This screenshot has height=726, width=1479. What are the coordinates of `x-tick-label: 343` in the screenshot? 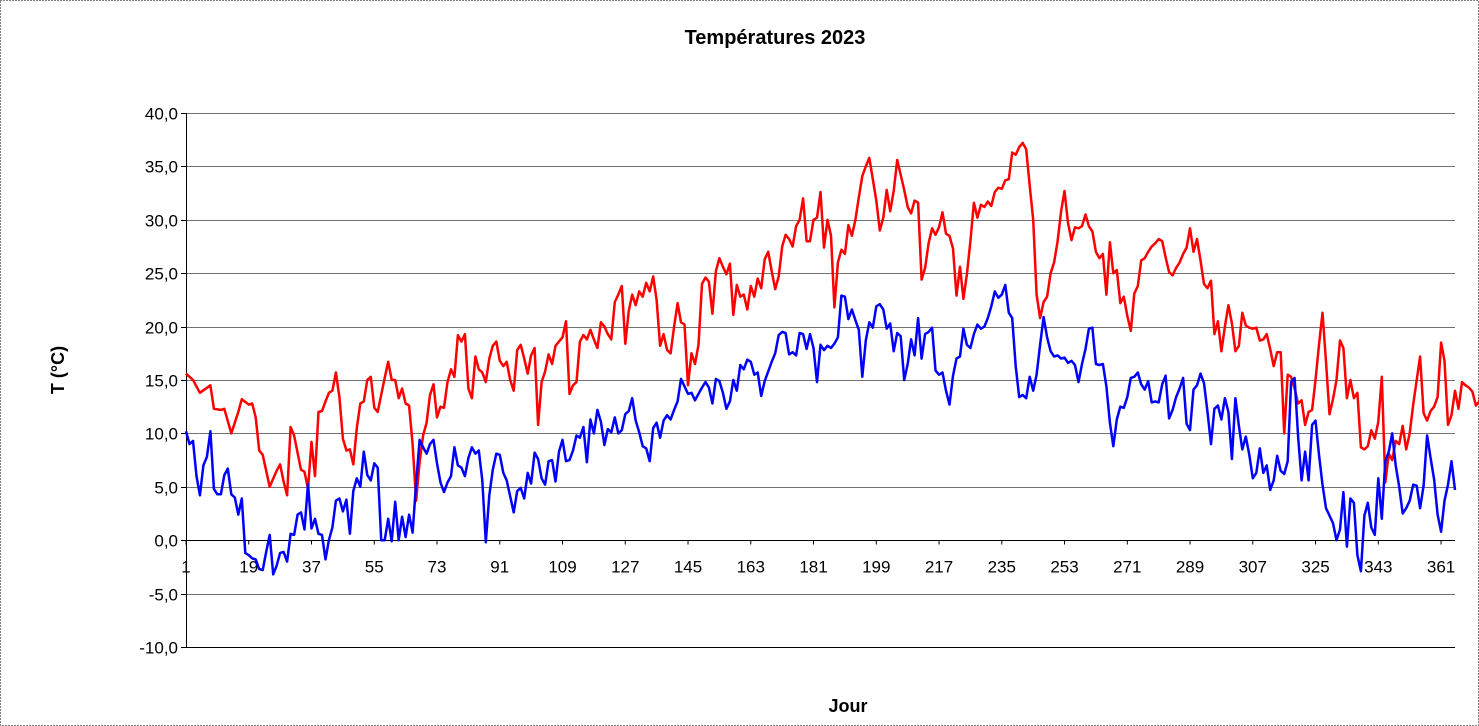 It's located at (1378, 567).